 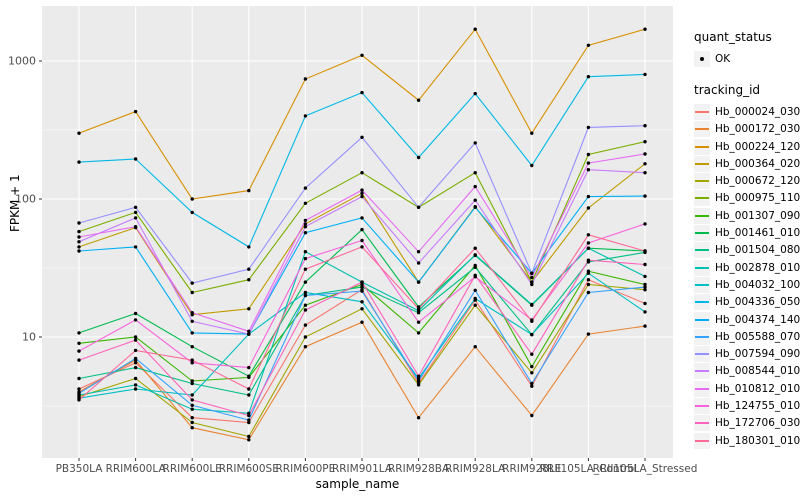 What do you see at coordinates (747, 354) in the screenshot?
I see `legend-item: Hb_007594_090` at bounding box center [747, 354].